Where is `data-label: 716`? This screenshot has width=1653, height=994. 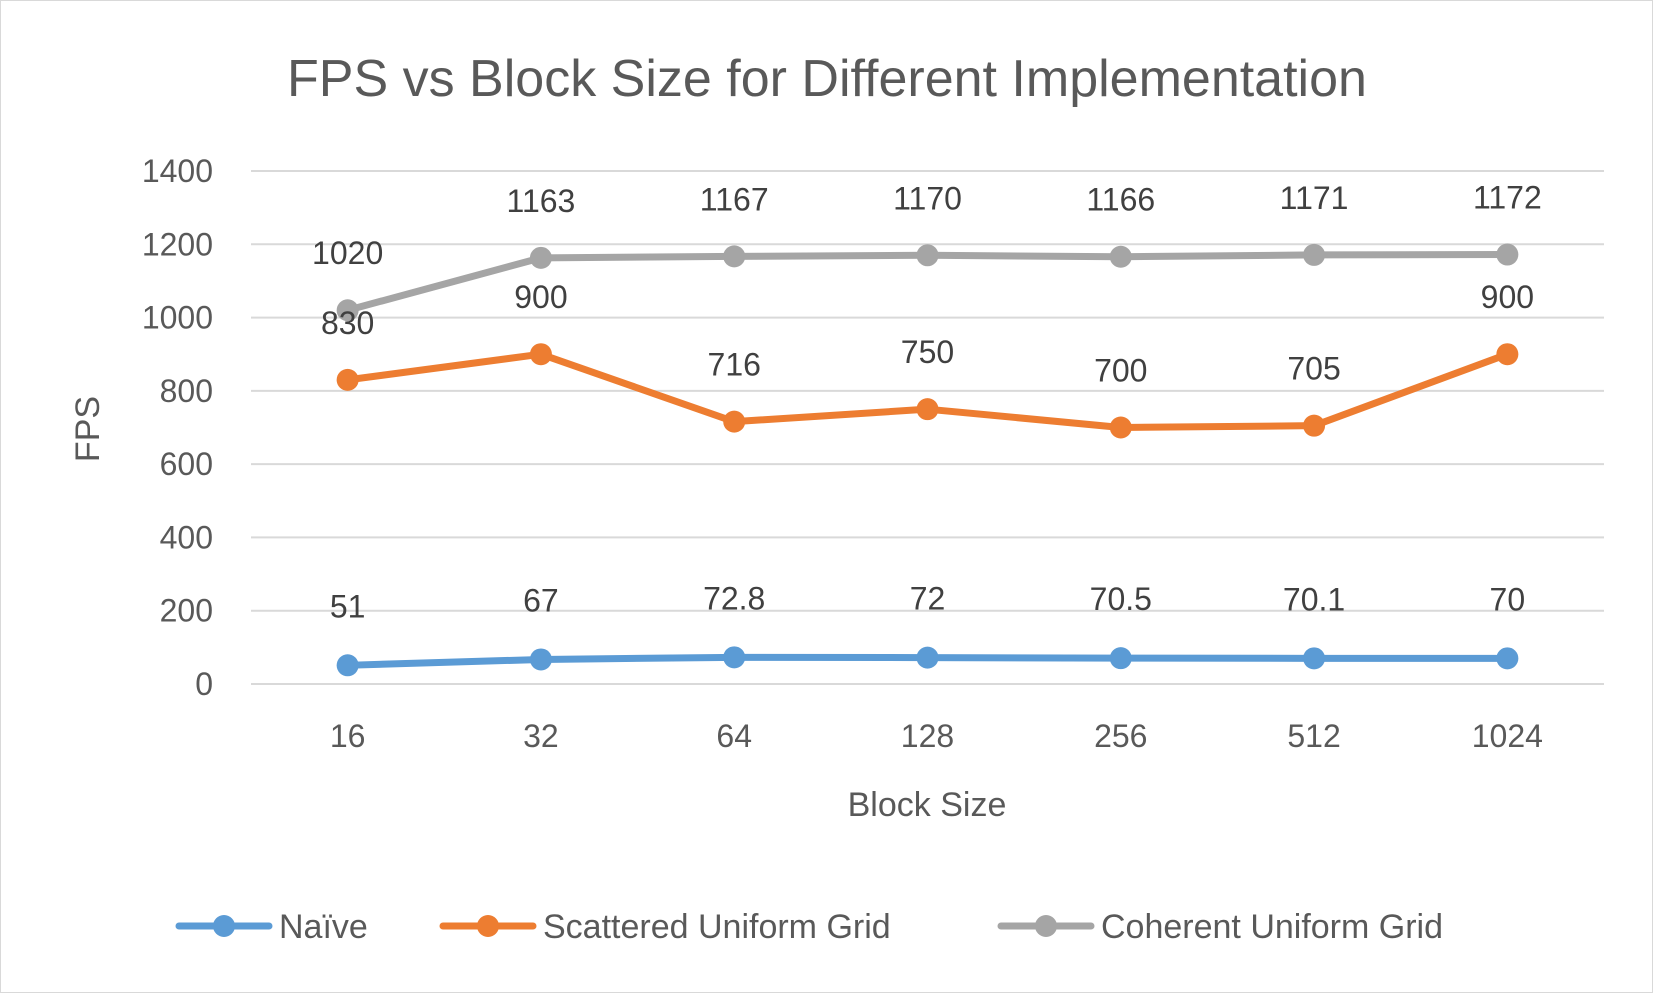 data-label: 716 is located at coordinates (734, 365).